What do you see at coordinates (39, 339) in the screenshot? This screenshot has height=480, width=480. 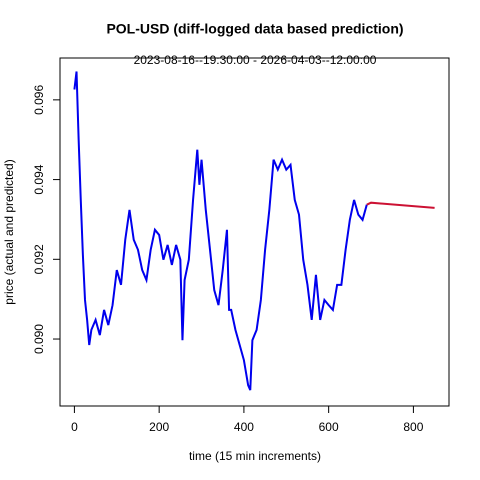 I see `y-tick-label: 0.090` at bounding box center [39, 339].